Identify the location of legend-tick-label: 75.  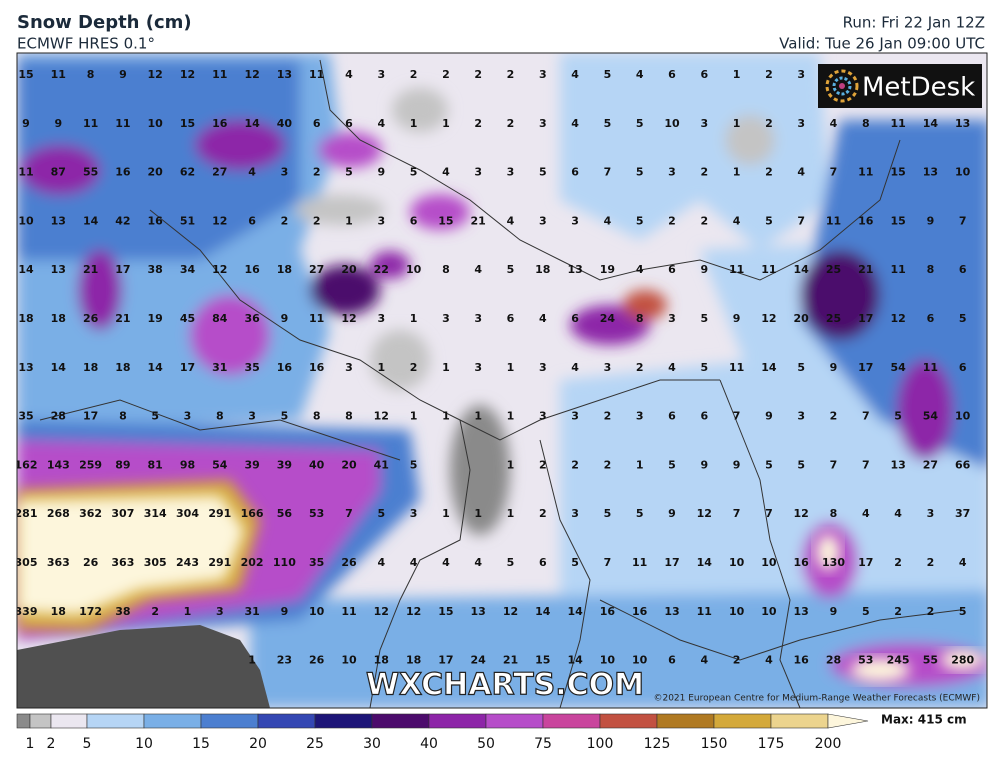
(543, 744).